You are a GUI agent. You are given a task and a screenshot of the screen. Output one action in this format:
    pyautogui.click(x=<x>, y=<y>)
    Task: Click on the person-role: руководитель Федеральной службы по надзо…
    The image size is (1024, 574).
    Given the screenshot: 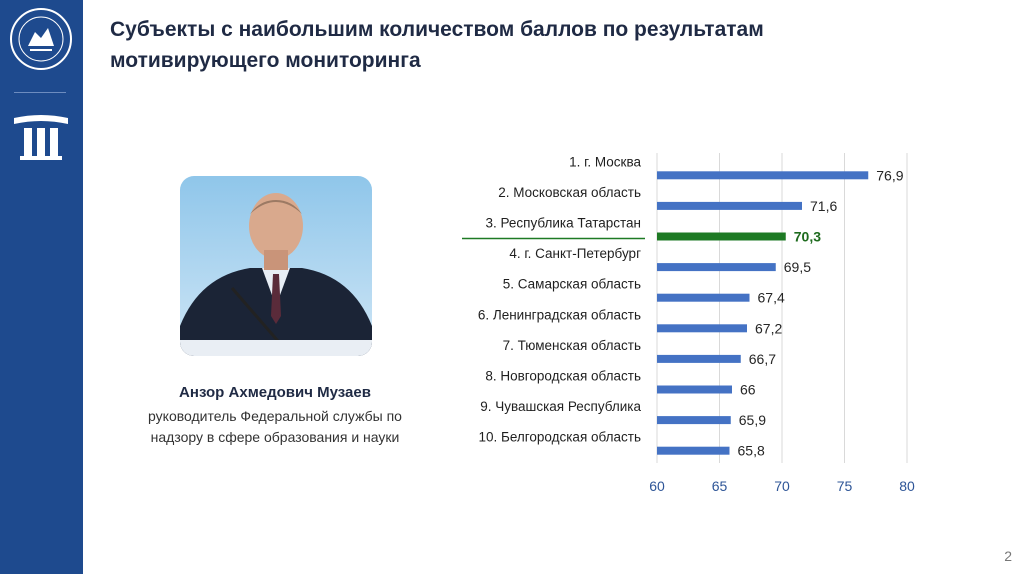 What is the action you would take?
    pyautogui.click(x=275, y=427)
    